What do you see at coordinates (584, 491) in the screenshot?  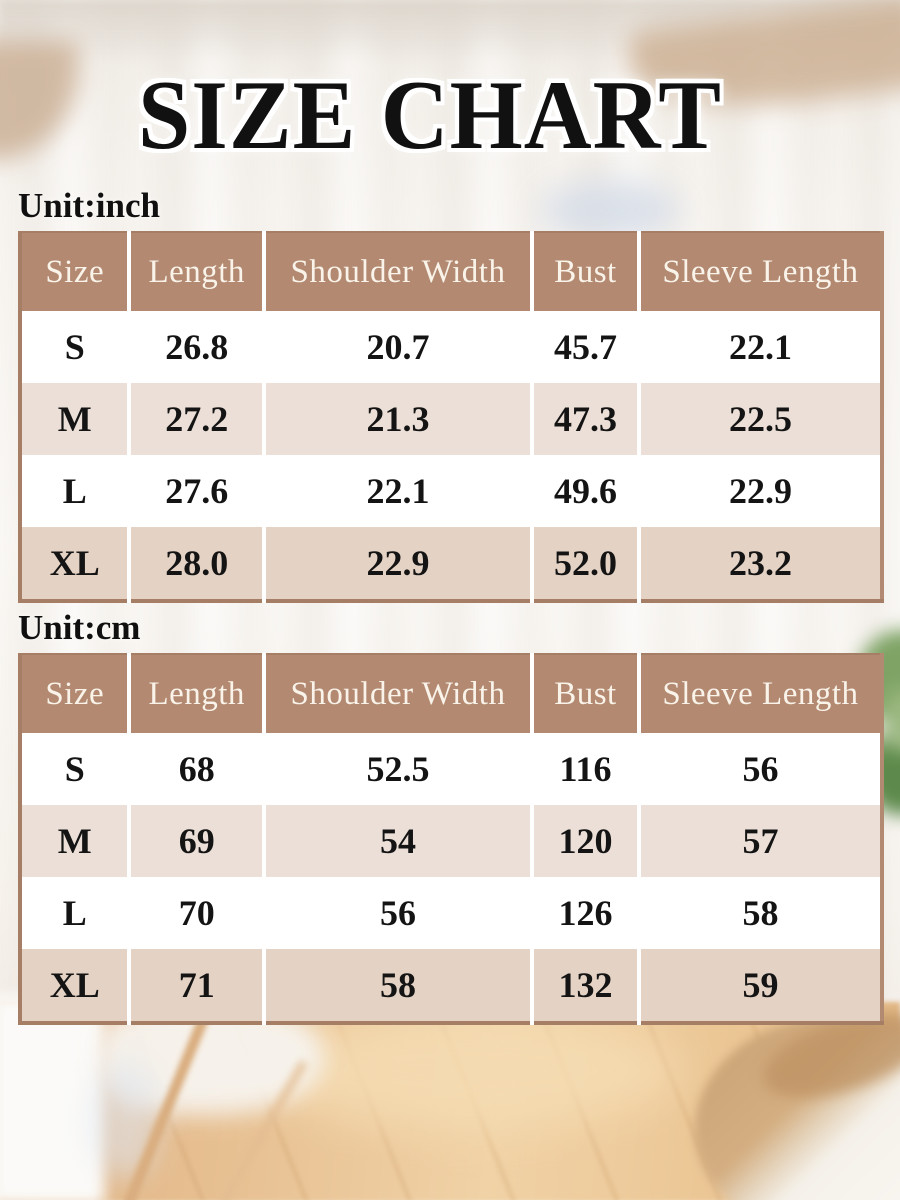 I see `measurement-cell: 49.6` at bounding box center [584, 491].